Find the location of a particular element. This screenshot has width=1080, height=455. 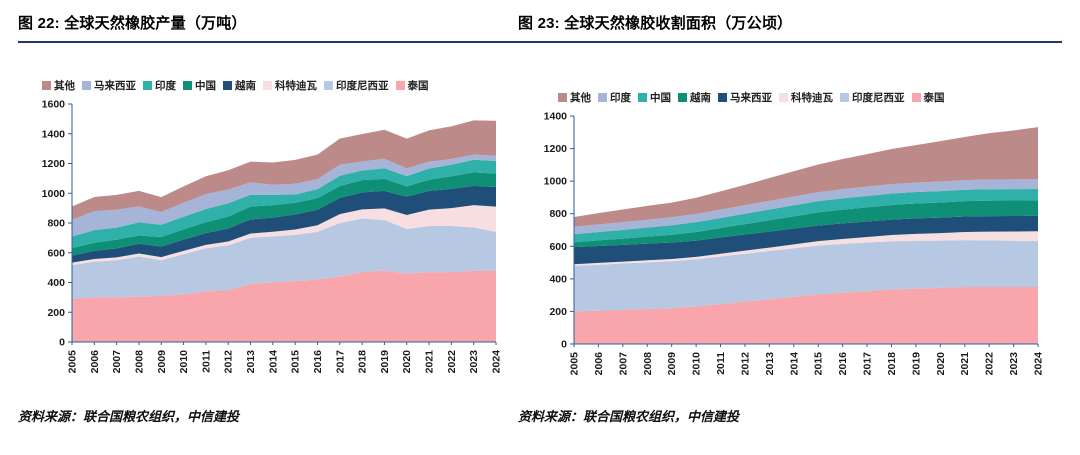

source-note-left: 资料来源：联合国粮农组织，中信建投 is located at coordinates (129, 416).